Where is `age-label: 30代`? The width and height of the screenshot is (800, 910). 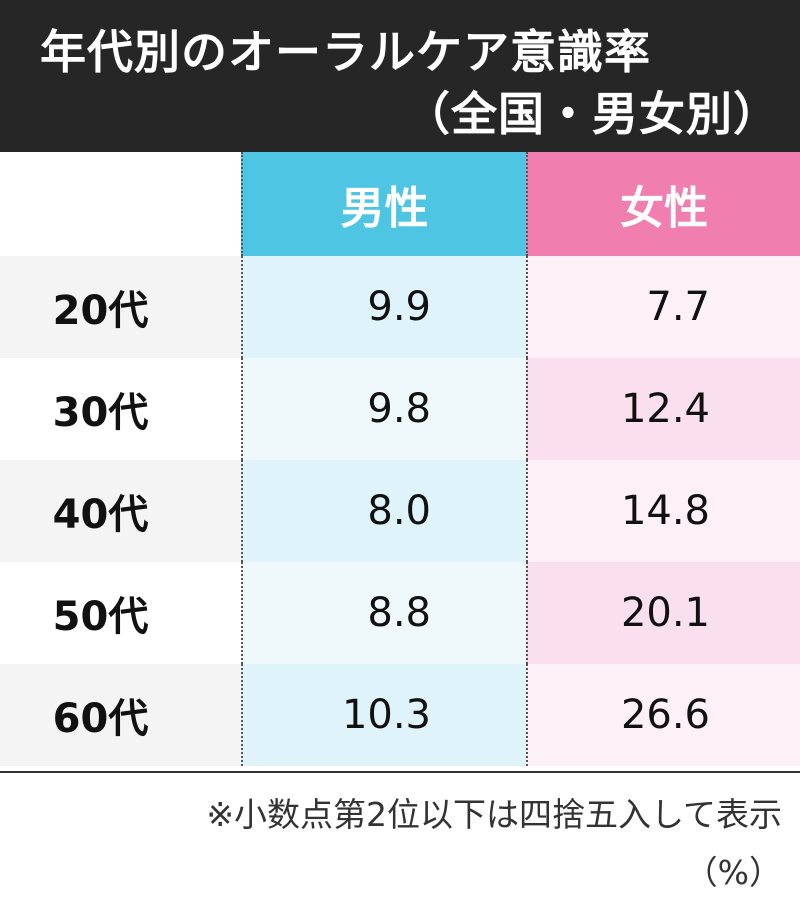 age-label: 30代 is located at coordinates (120, 409).